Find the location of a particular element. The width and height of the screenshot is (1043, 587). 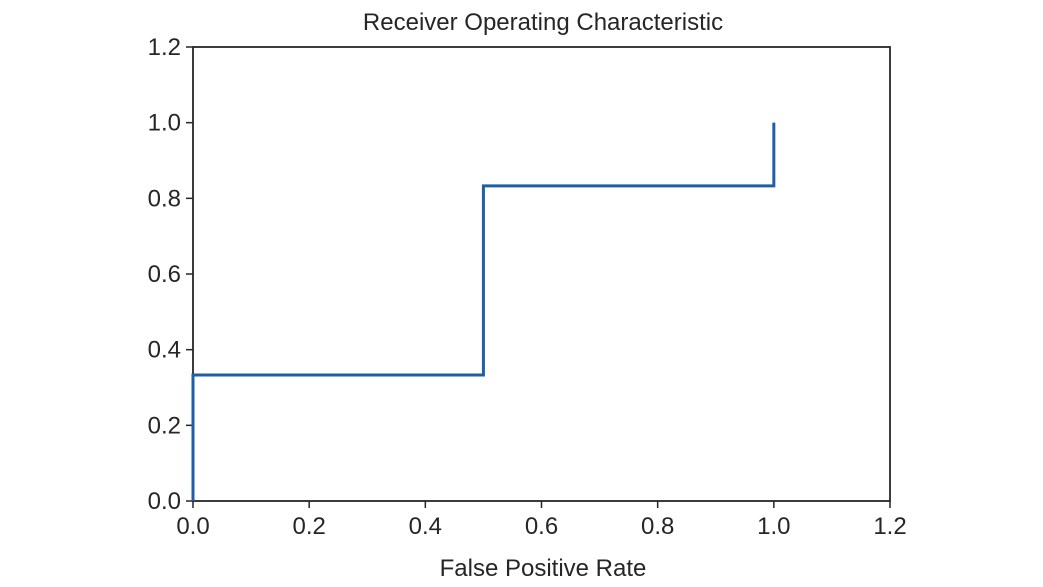

y-axis-ticks: 0.0 0.2 0.4 0.6 0.8 1.0 1.2 is located at coordinates (170, 274).